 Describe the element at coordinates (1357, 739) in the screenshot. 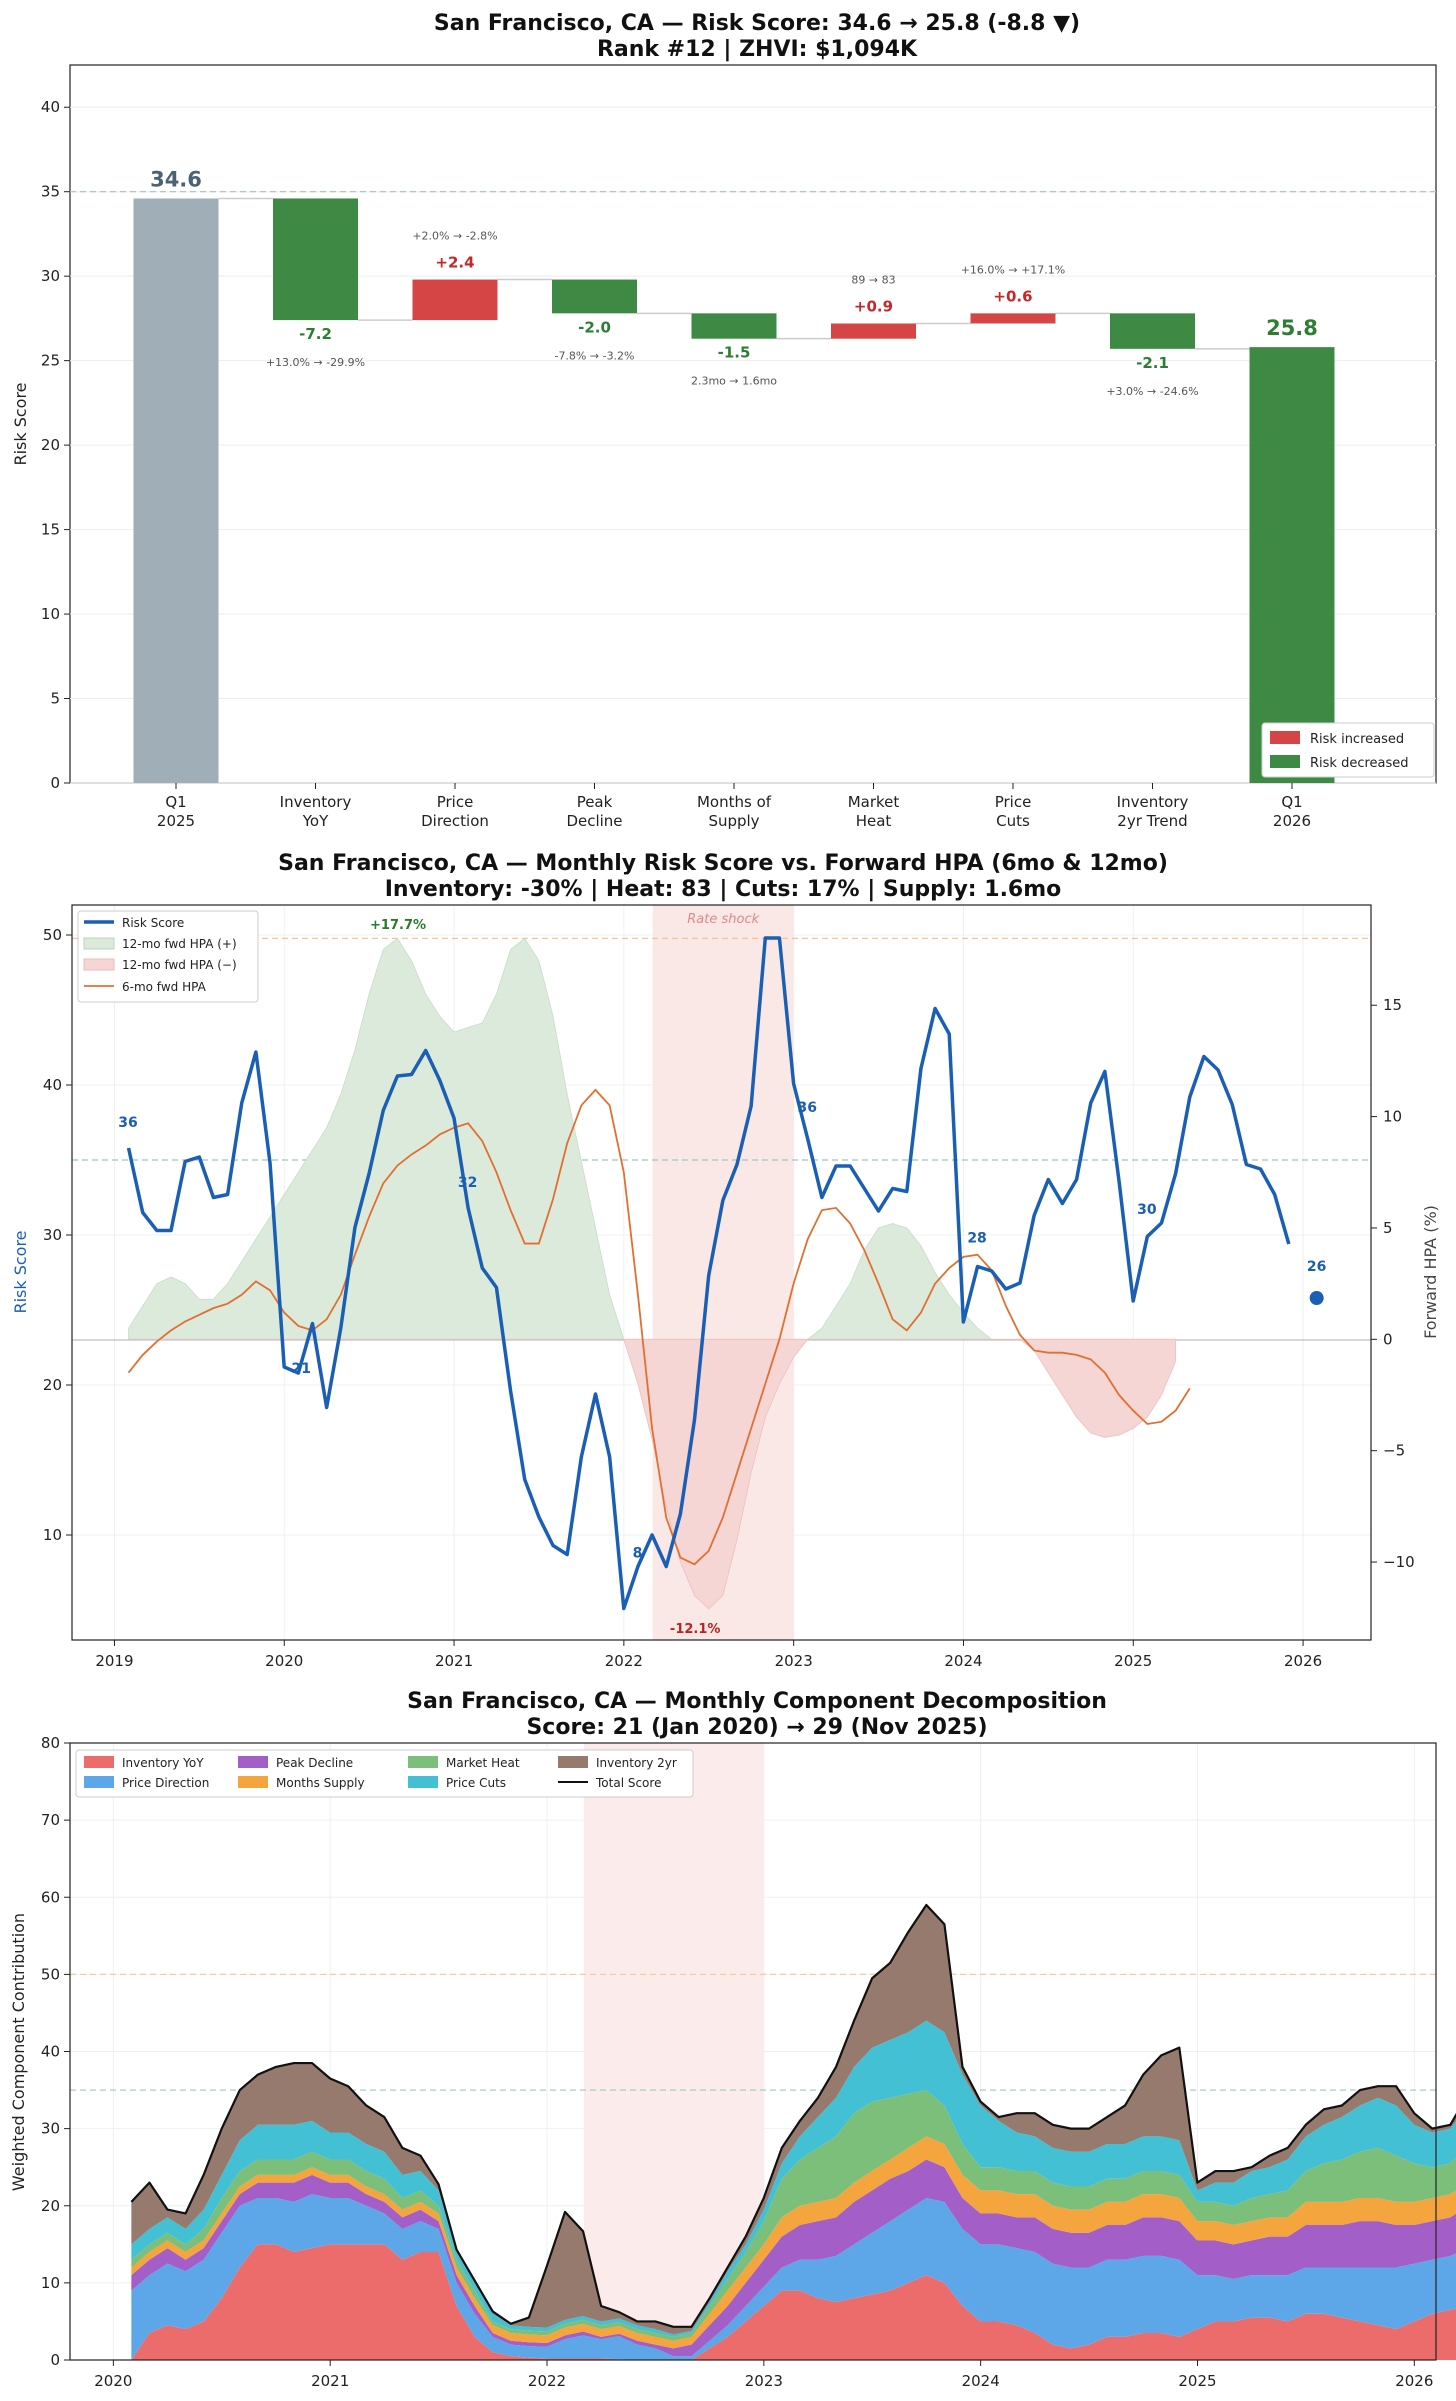

I see `legend-label-increase: Risk increased` at that location.